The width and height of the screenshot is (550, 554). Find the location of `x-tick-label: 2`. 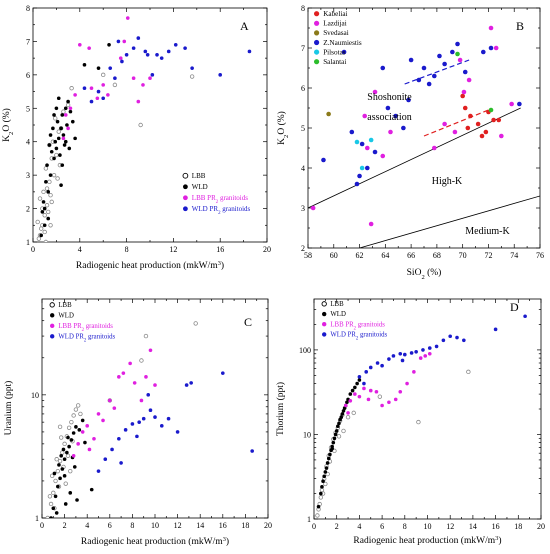

x-tick-label: 2 is located at coordinates (65, 525).